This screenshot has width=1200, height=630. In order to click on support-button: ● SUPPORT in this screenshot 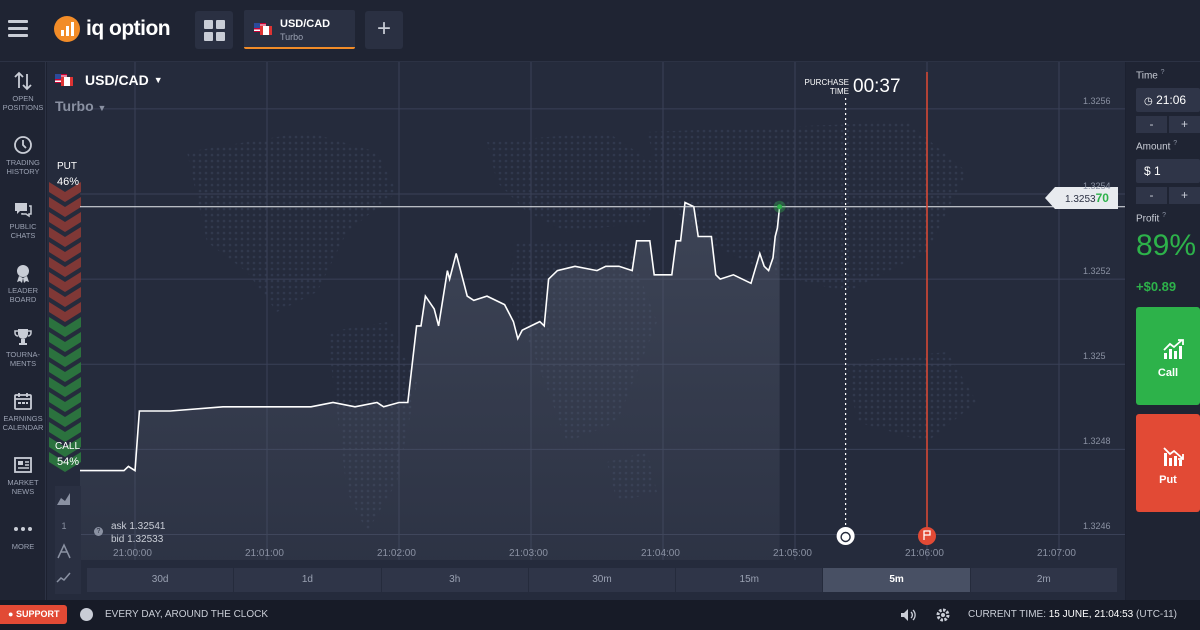, I will do `click(34, 614)`.